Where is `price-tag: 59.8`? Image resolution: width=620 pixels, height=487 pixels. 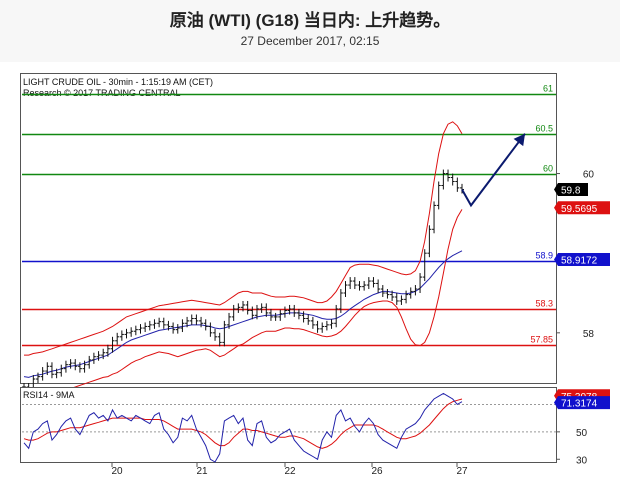
price-tag: 59.8 is located at coordinates (571, 190).